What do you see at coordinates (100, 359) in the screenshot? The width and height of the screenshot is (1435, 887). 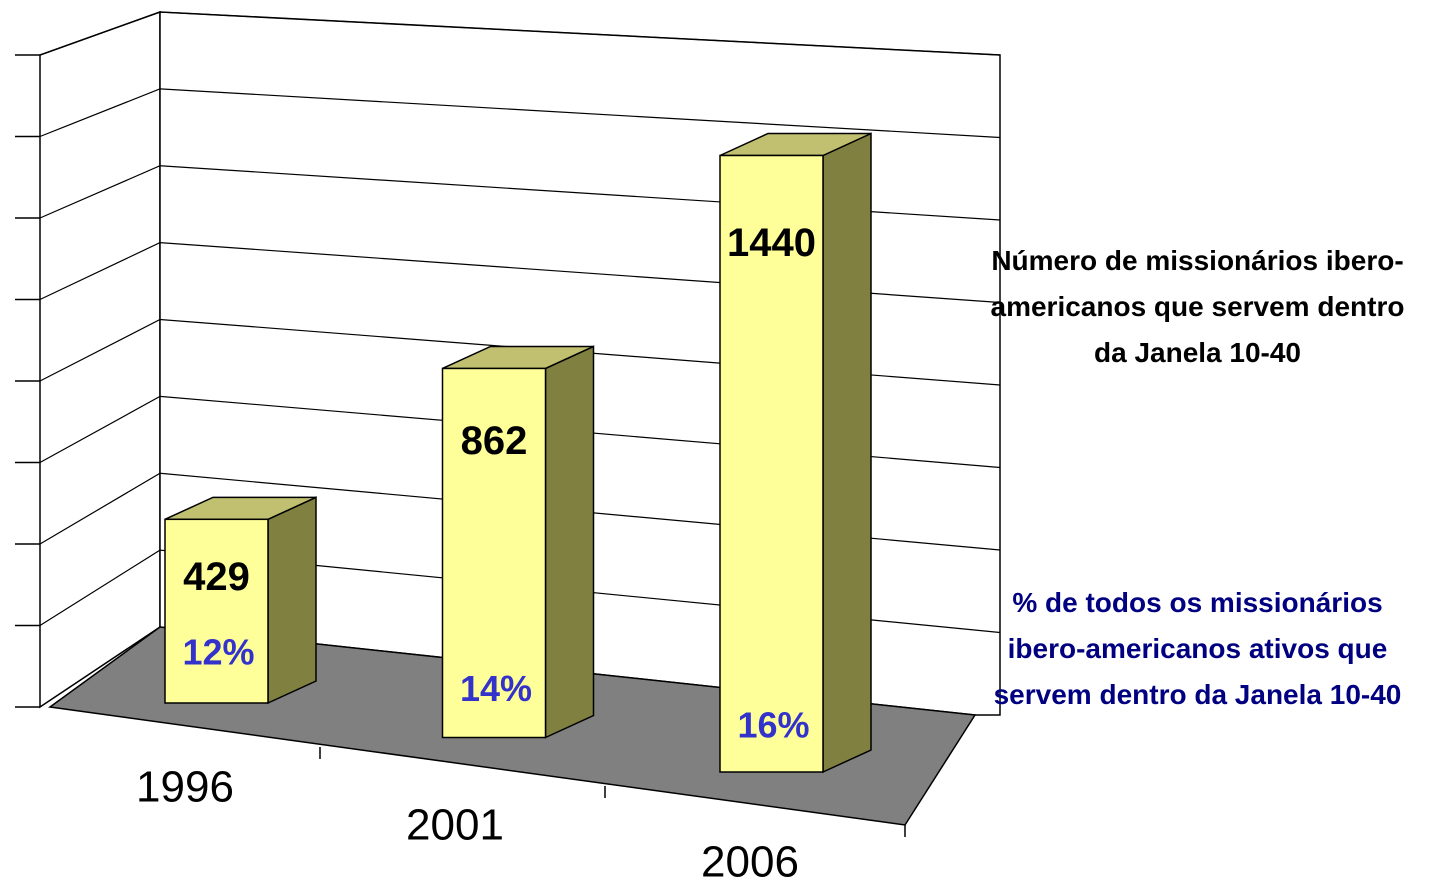 I see `left-wall` at bounding box center [100, 359].